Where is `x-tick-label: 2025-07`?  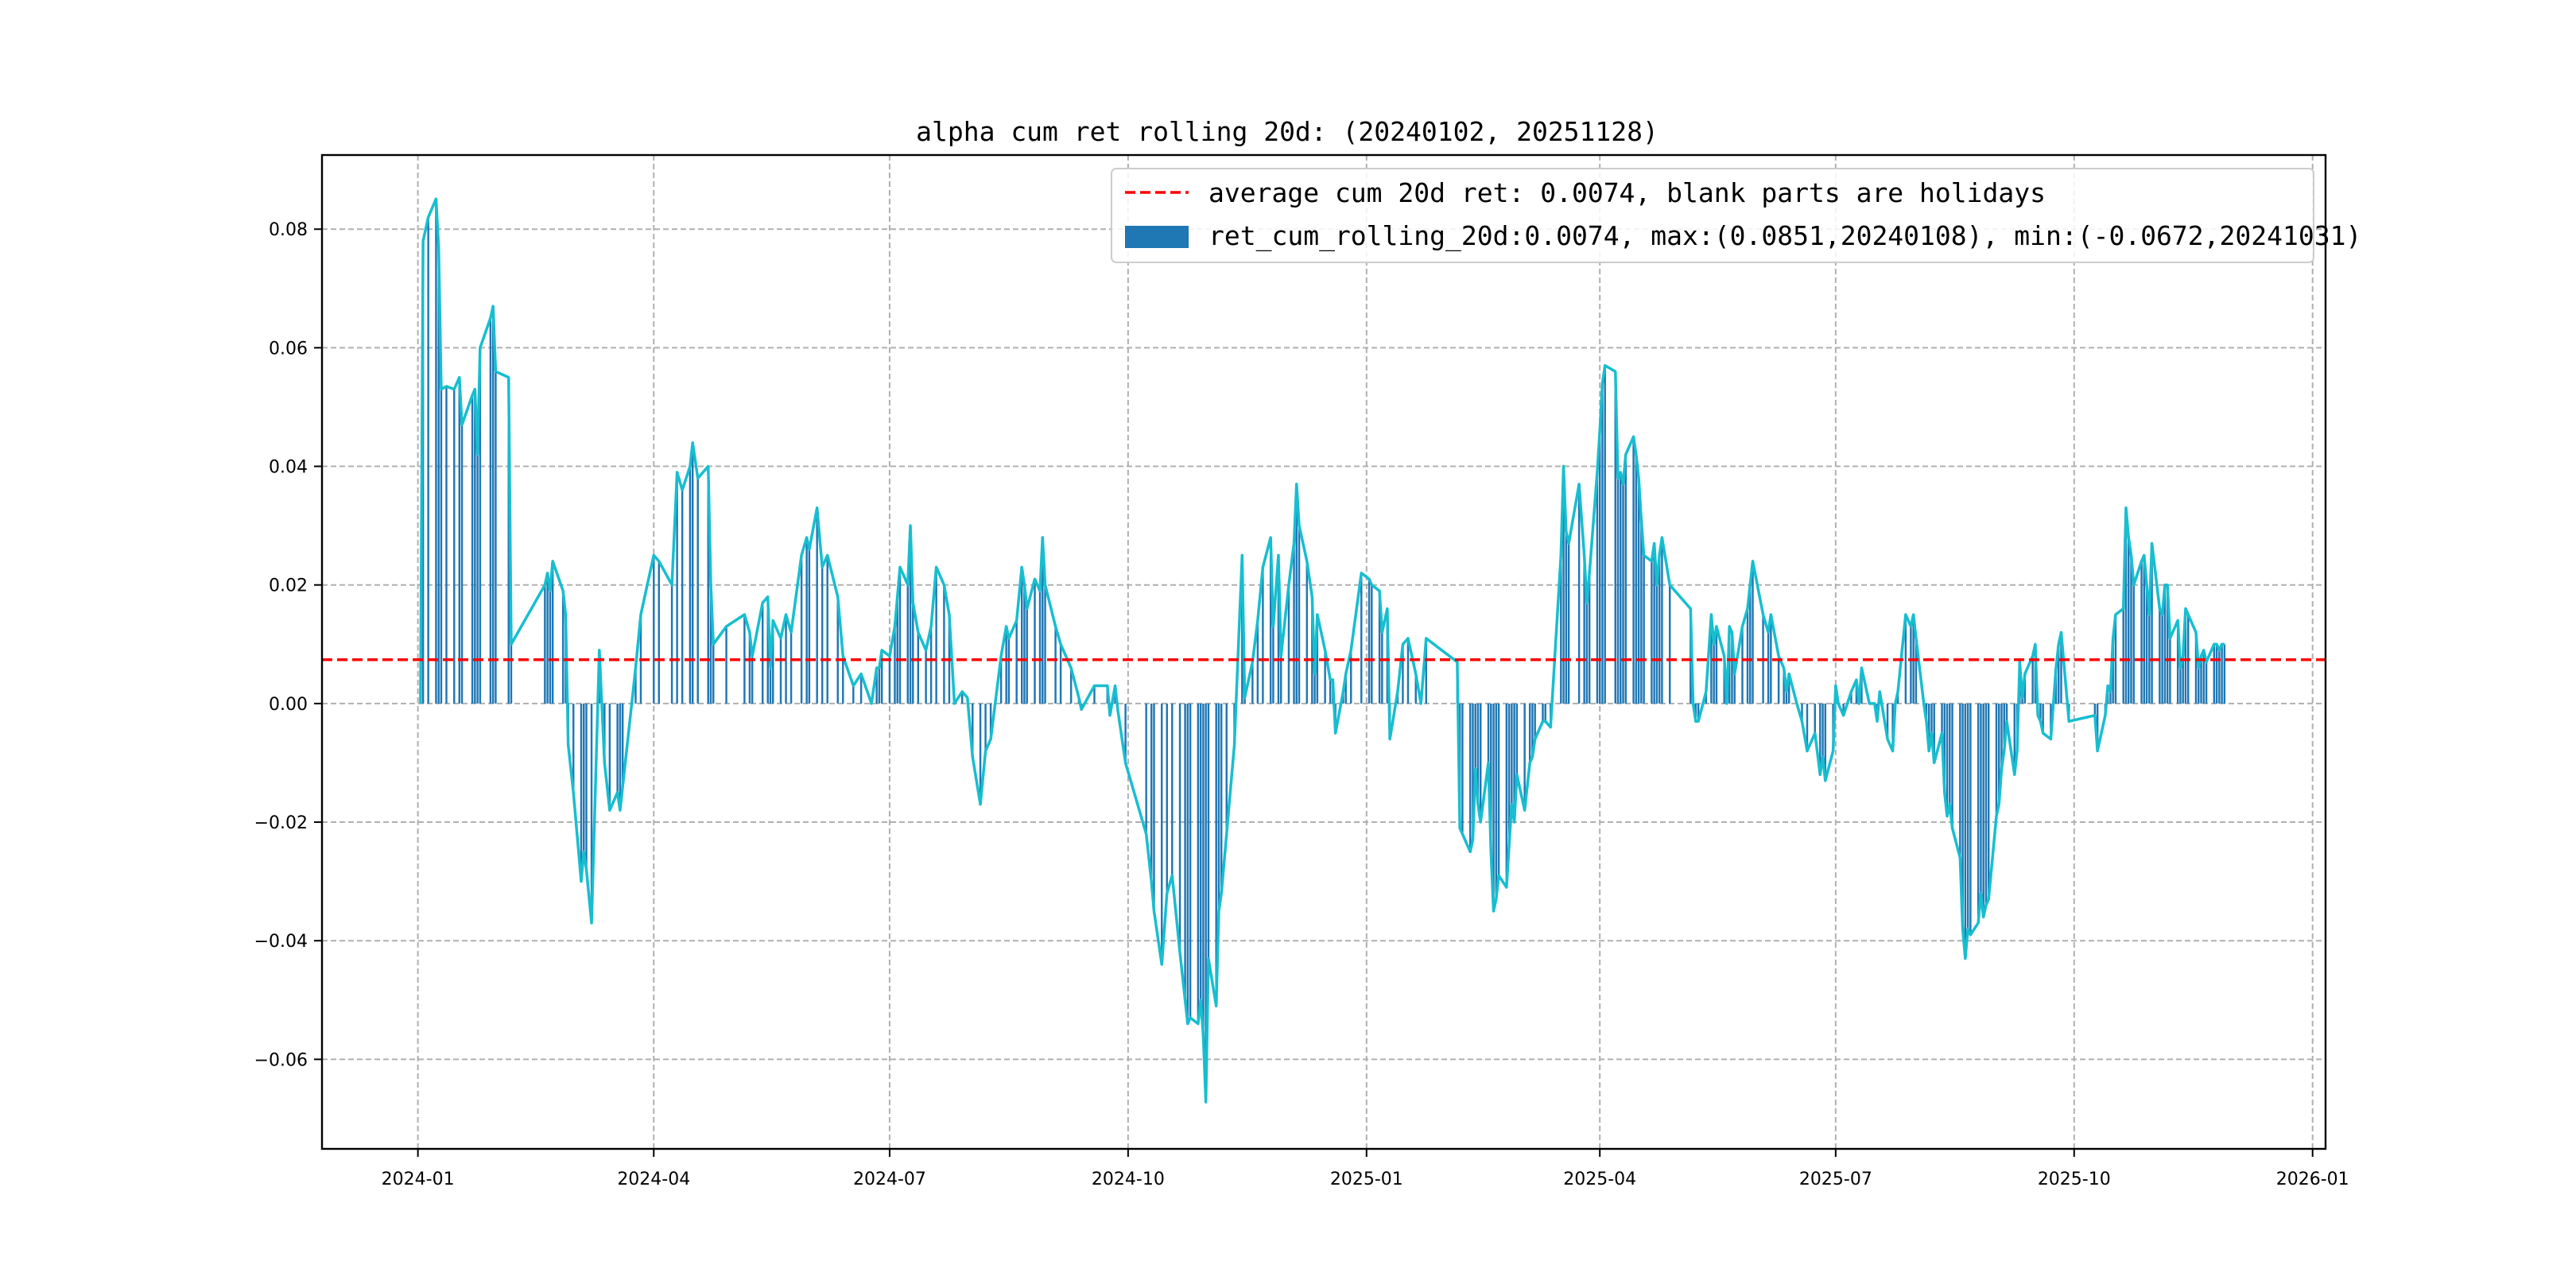
x-tick-label: 2025-07 is located at coordinates (1836, 1179).